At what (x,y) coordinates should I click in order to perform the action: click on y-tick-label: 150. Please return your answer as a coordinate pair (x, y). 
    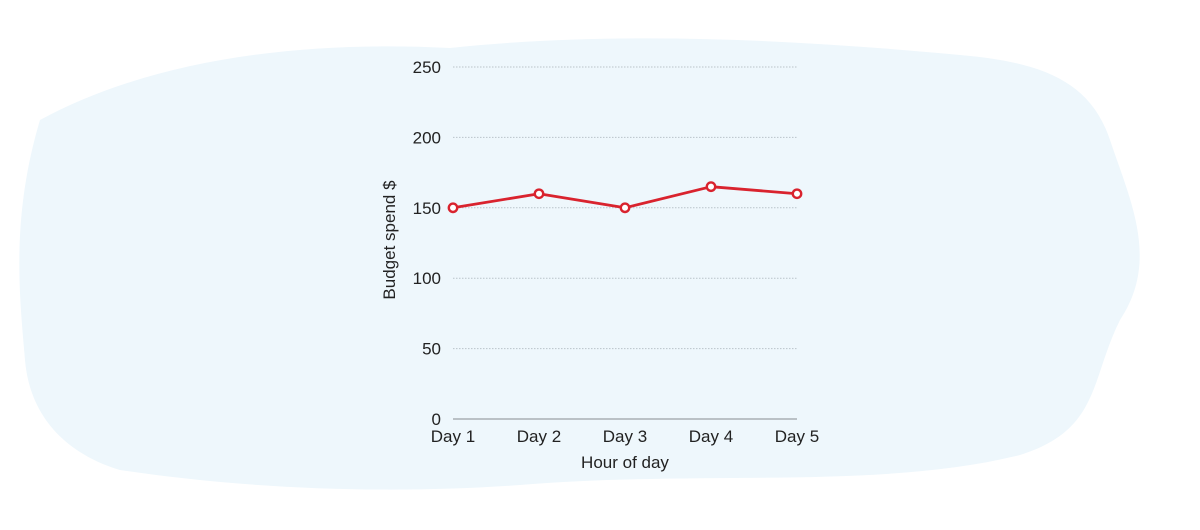
    Looking at the image, I should click on (427, 208).